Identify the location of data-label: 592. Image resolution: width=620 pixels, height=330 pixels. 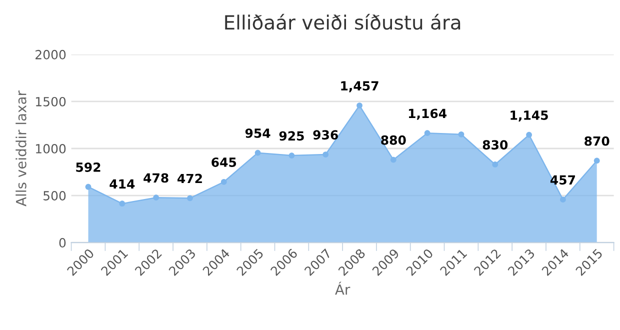
(88, 167).